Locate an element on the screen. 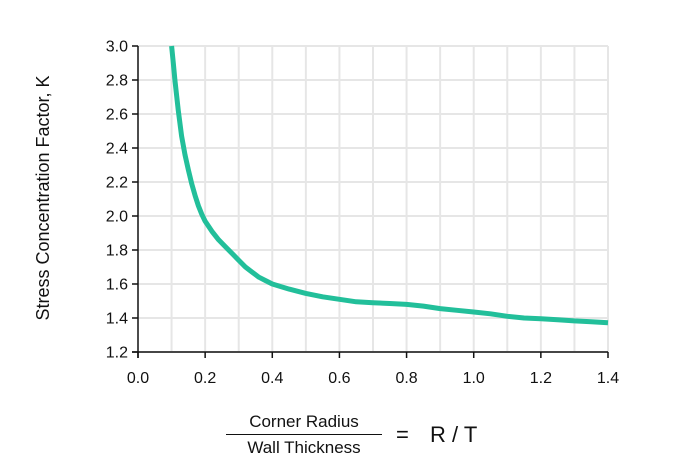  y-tick-labels: 1.2 1.4 1.6 1.8 2.0 2.2 2.4 2.6 2.8 3.0 is located at coordinates (117, 200).